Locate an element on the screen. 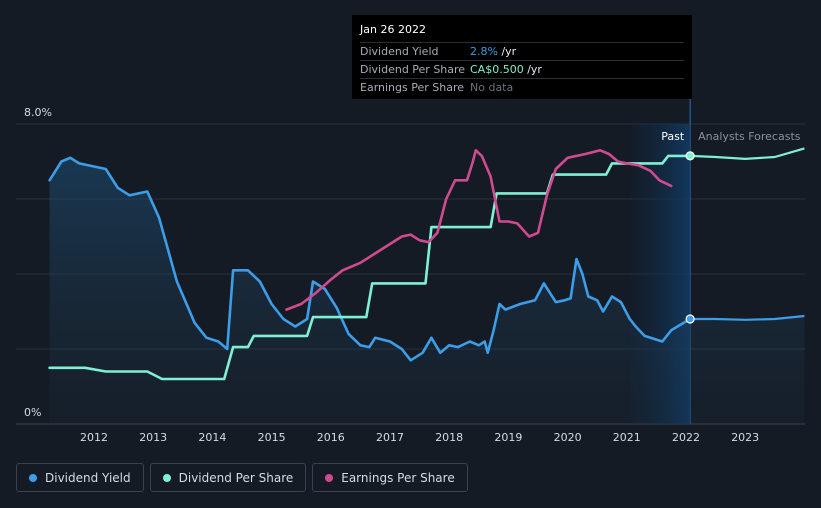 The image size is (821, 508). dividend-per-share-hover-marker is located at coordinates (690, 156).